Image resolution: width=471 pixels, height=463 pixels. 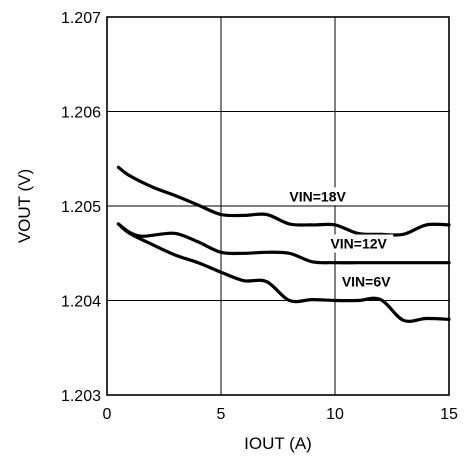 What do you see at coordinates (335, 414) in the screenshot?
I see `x-tick-label: 10` at bounding box center [335, 414].